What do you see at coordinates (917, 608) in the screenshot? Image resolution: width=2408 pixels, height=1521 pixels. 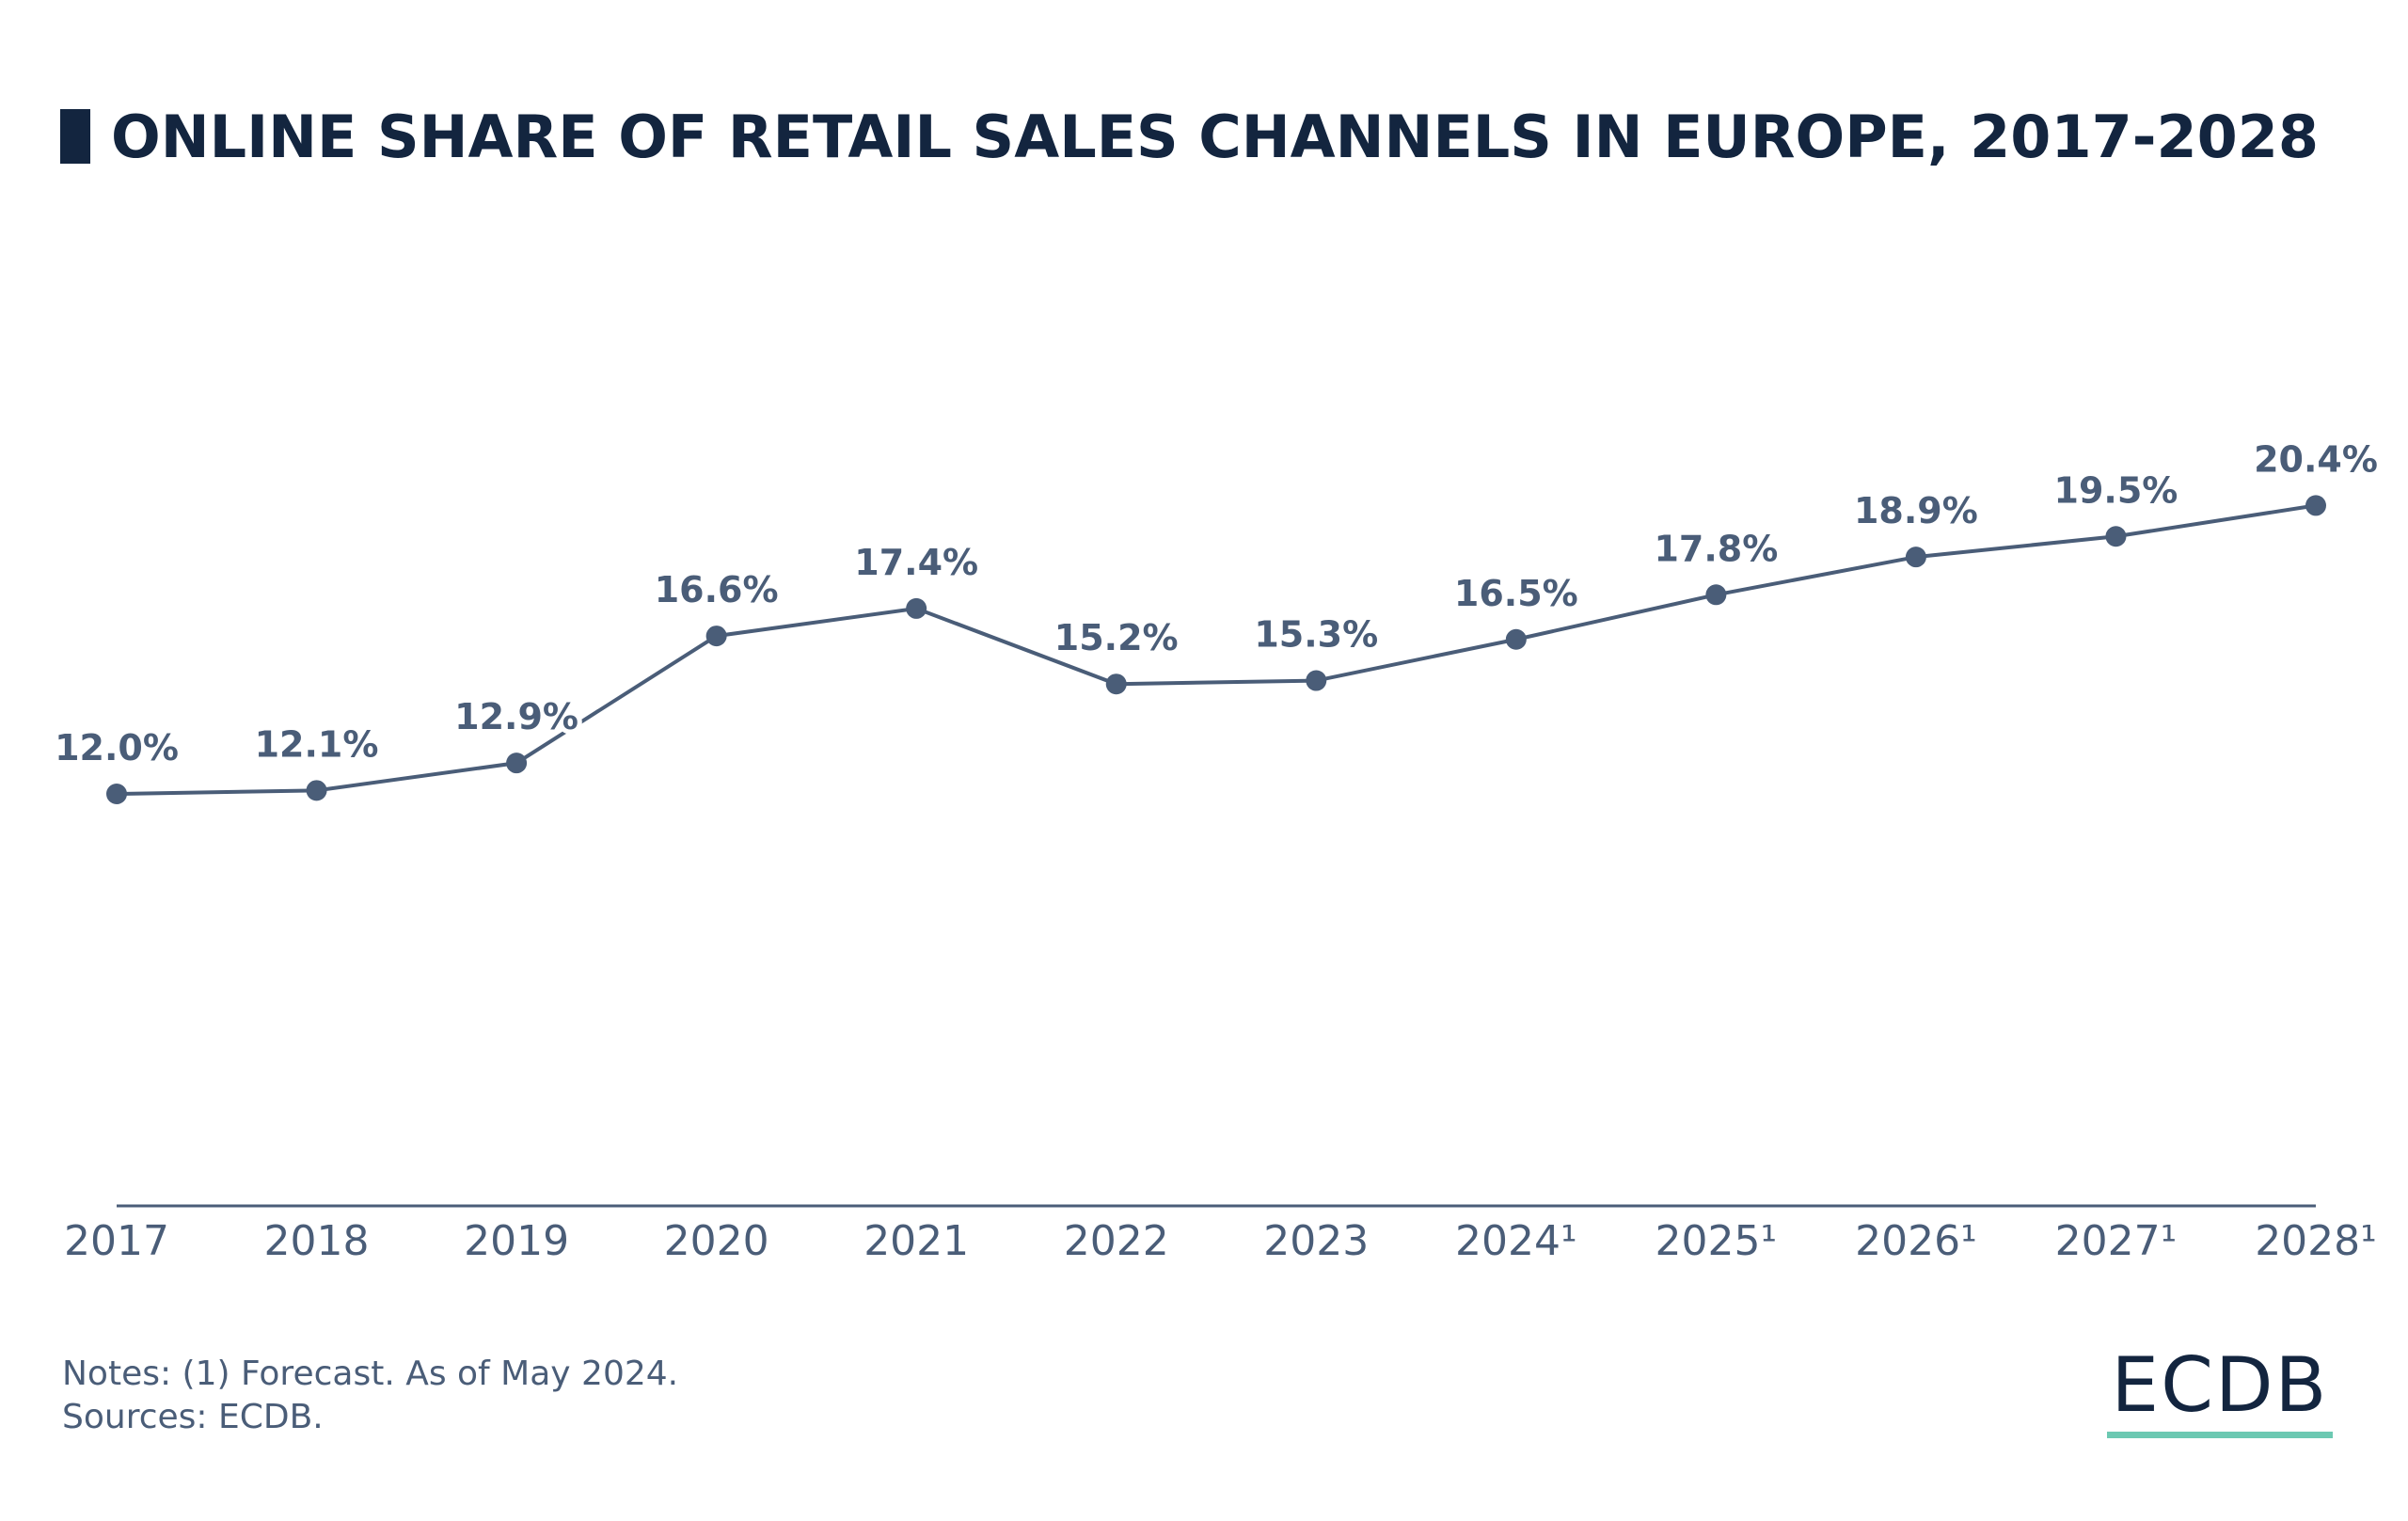 I see `data-point-2021` at bounding box center [917, 608].